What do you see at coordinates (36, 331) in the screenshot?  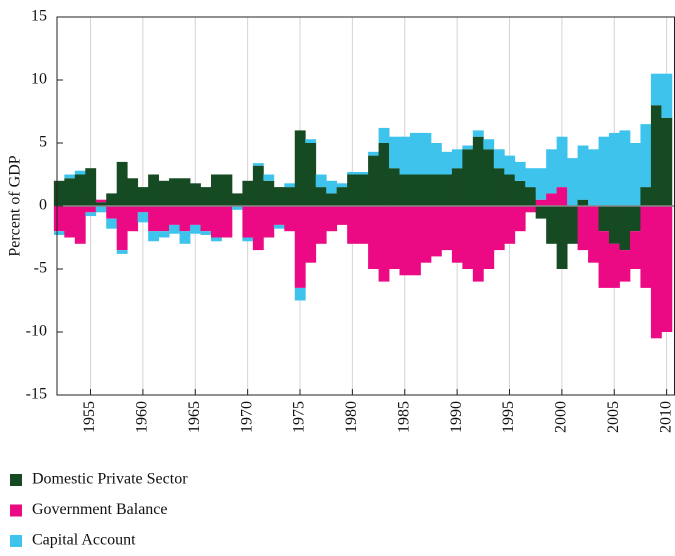 I see `y-tick-label: -10` at bounding box center [36, 331].